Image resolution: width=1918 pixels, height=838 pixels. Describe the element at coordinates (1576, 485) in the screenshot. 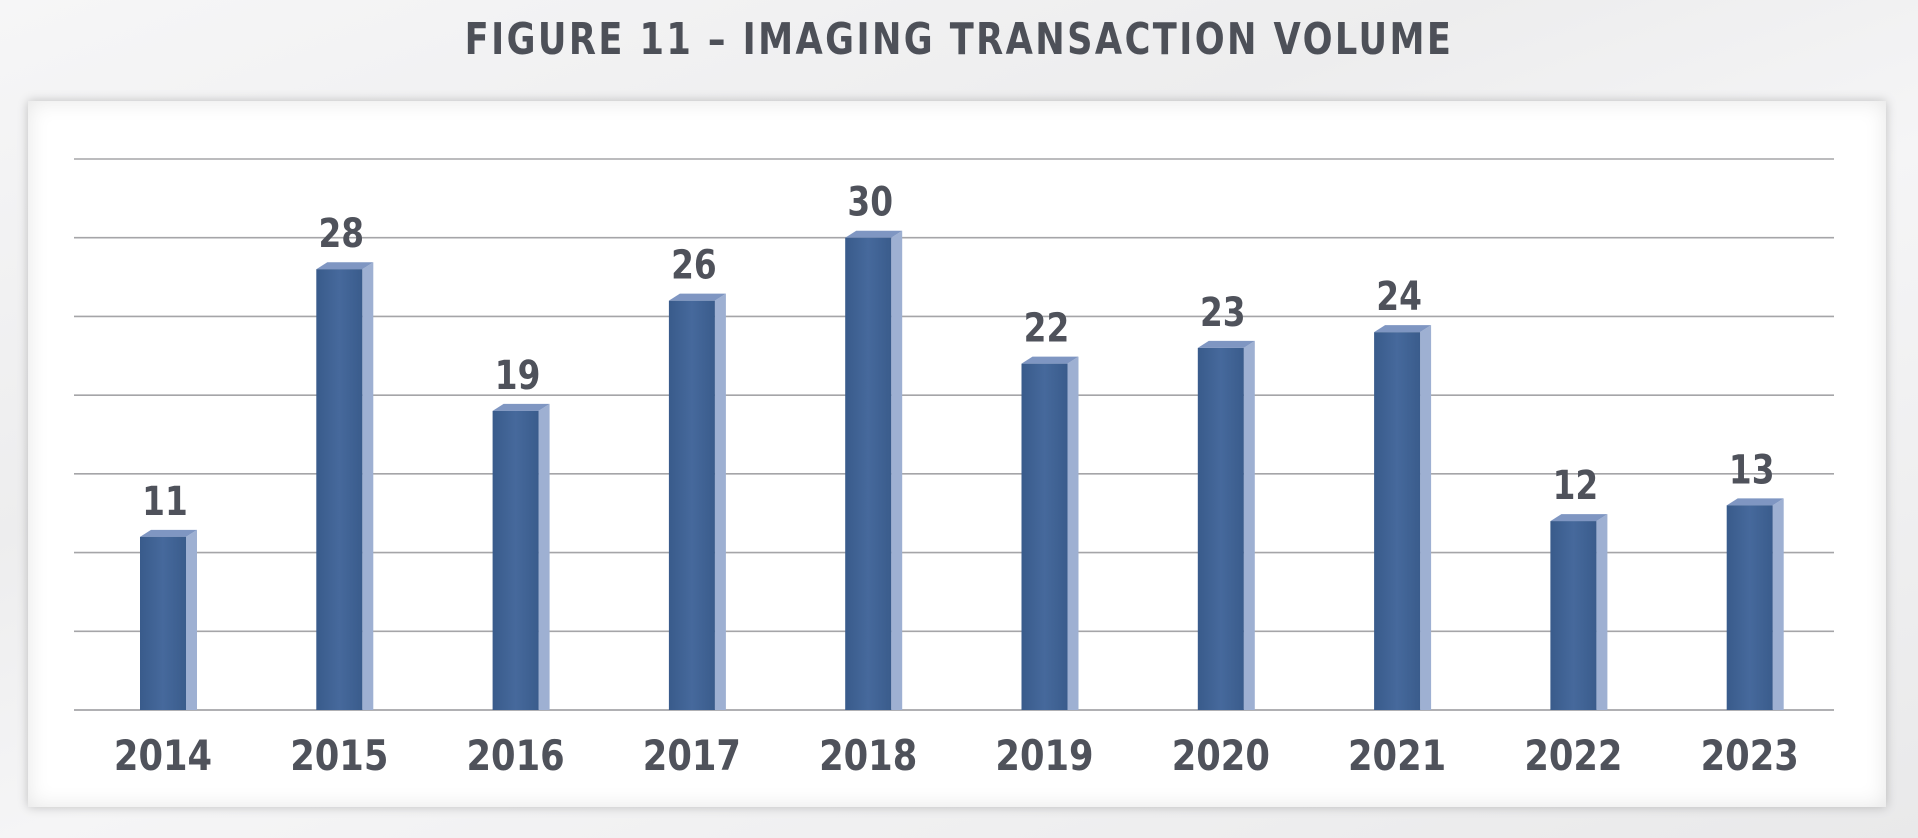

I see `data-label: 12` at that location.